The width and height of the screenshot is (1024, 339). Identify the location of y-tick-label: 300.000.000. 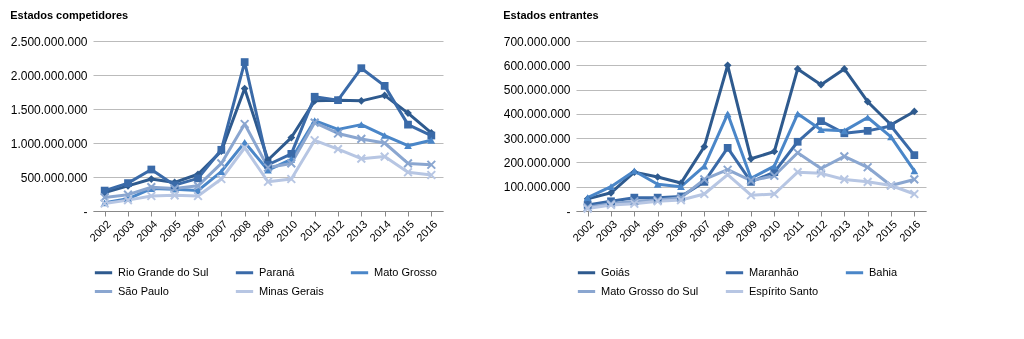
(537, 138).